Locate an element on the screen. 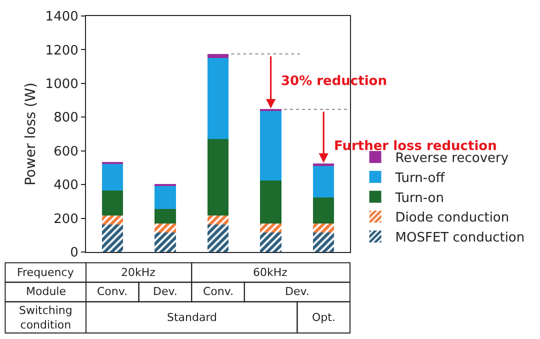  y-tick-label: 1200 is located at coordinates (61, 50).